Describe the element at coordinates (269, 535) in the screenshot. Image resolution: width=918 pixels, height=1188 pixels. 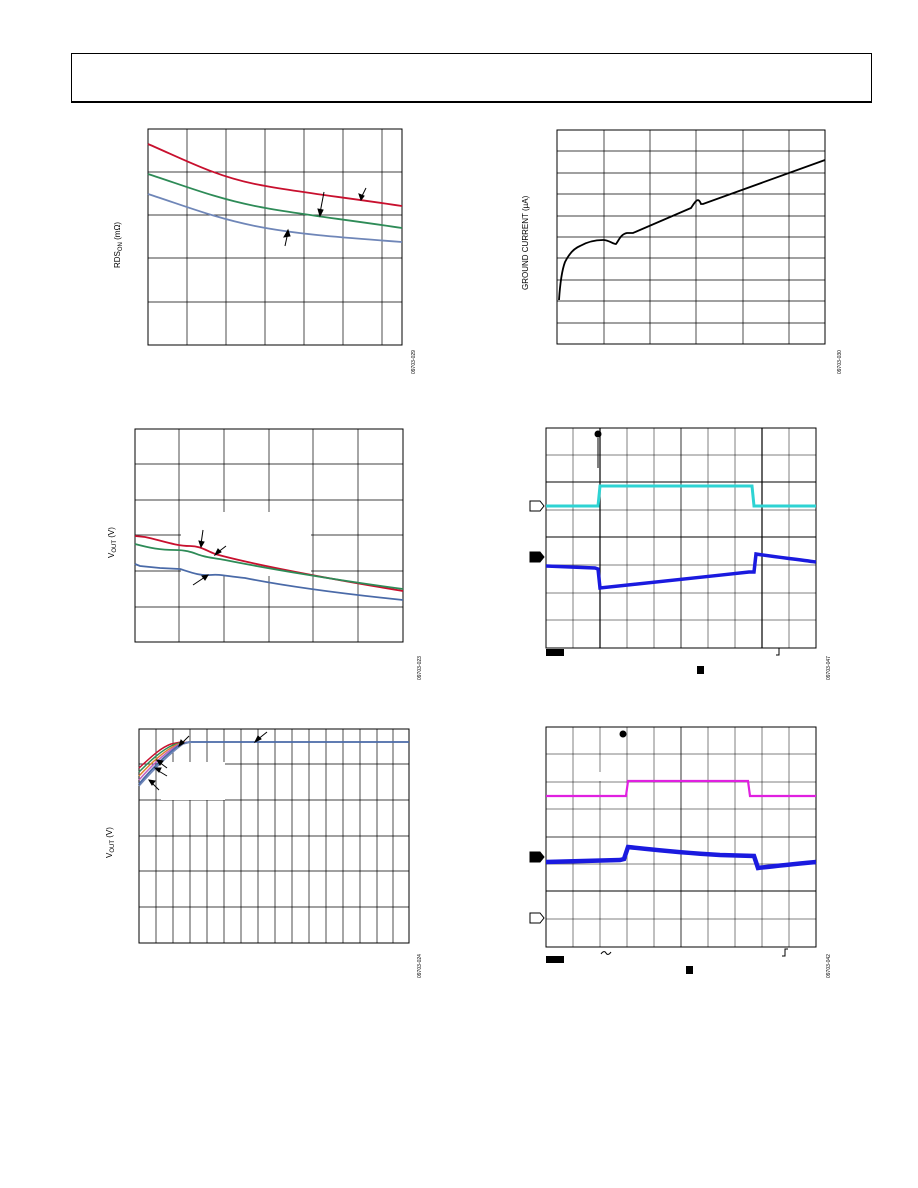
I see `vout-mid-plot` at that location.